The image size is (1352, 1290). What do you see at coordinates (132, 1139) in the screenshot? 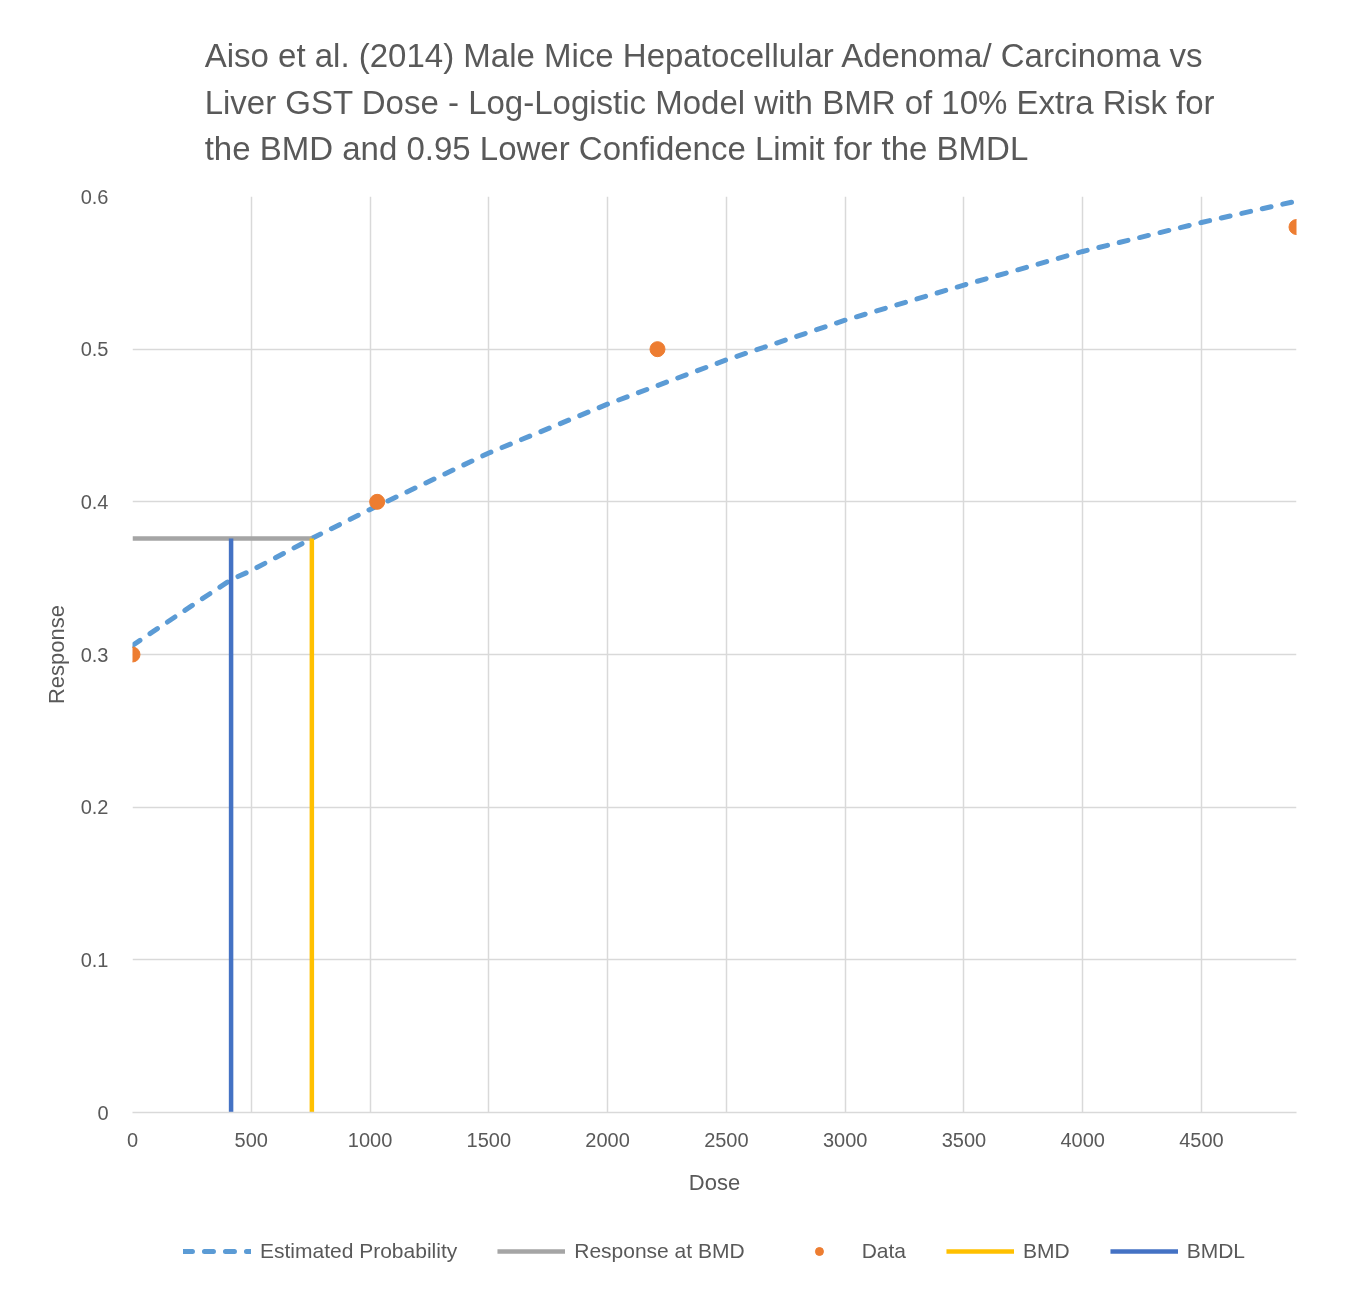
I see `x-tick-label: 0` at bounding box center [132, 1139].